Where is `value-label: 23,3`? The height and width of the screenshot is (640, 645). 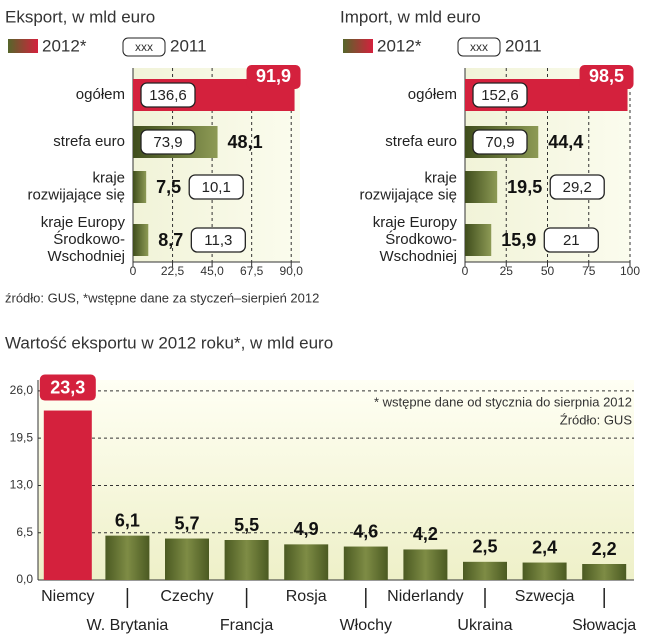 value-label: 23,3 is located at coordinates (67, 387).